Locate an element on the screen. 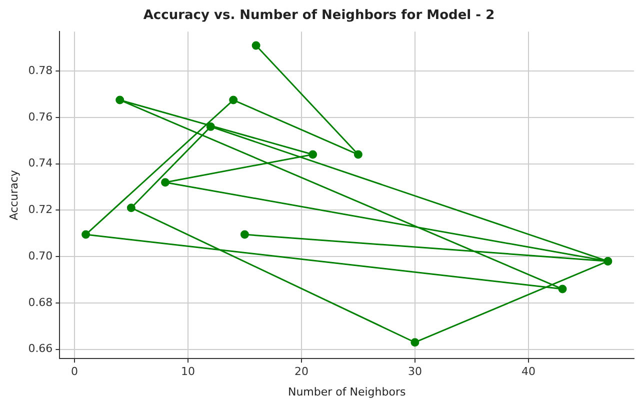  y-axis-title: Accuracy is located at coordinates (13, 195).